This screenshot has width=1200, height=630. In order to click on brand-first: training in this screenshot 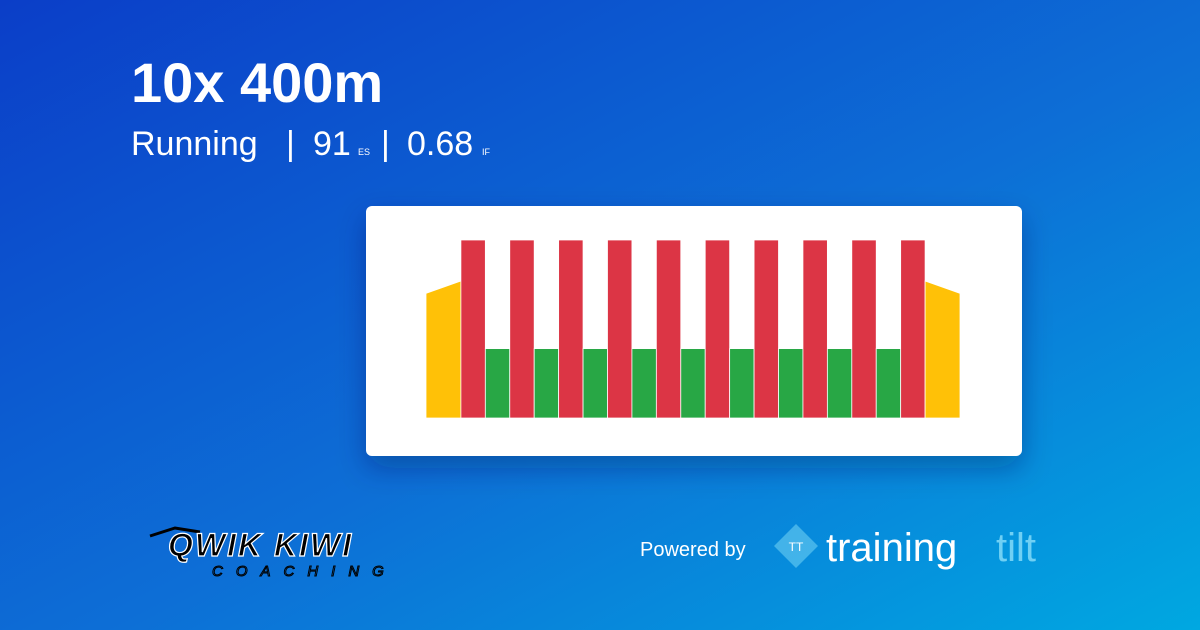, I will do `click(891, 548)`.